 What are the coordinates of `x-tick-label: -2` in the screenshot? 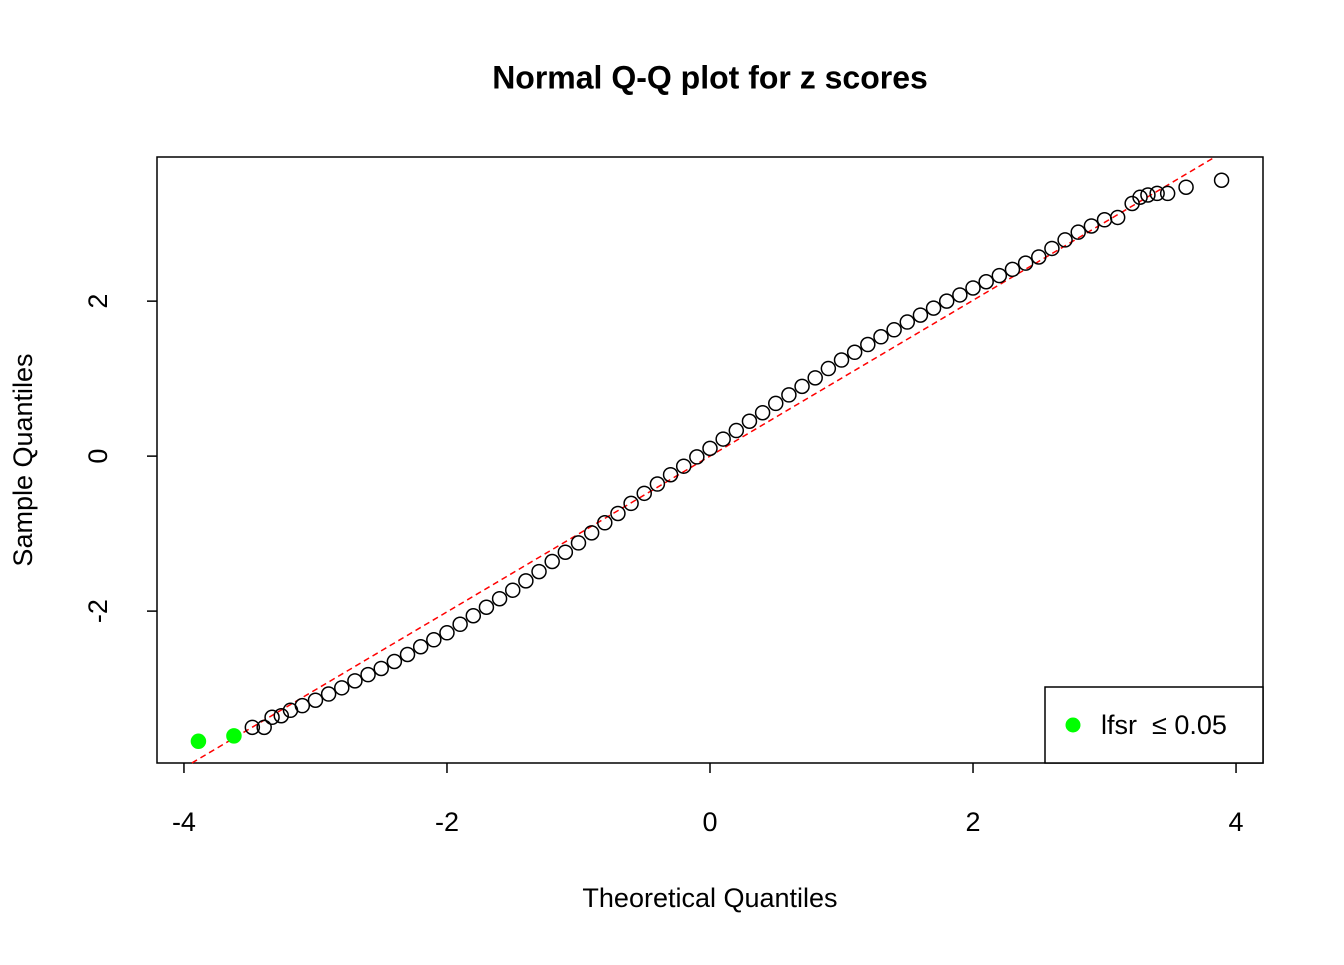 It's located at (447, 822).